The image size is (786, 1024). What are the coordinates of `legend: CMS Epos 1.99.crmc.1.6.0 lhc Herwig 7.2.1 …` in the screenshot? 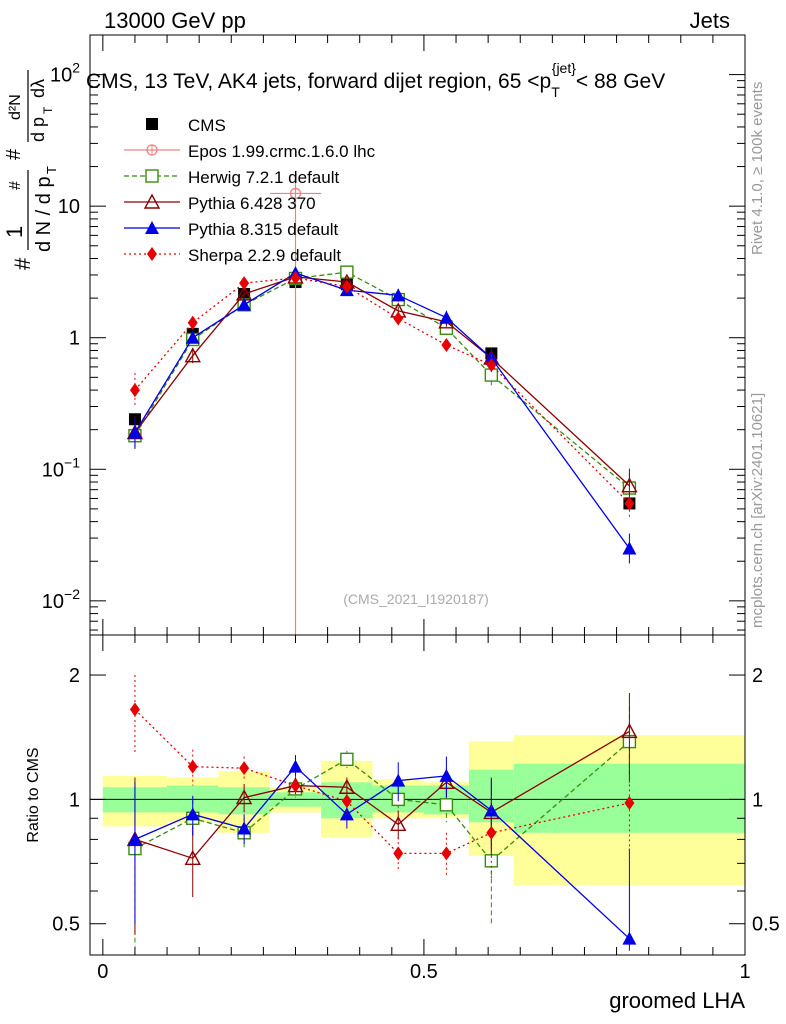 It's located at (250, 190).